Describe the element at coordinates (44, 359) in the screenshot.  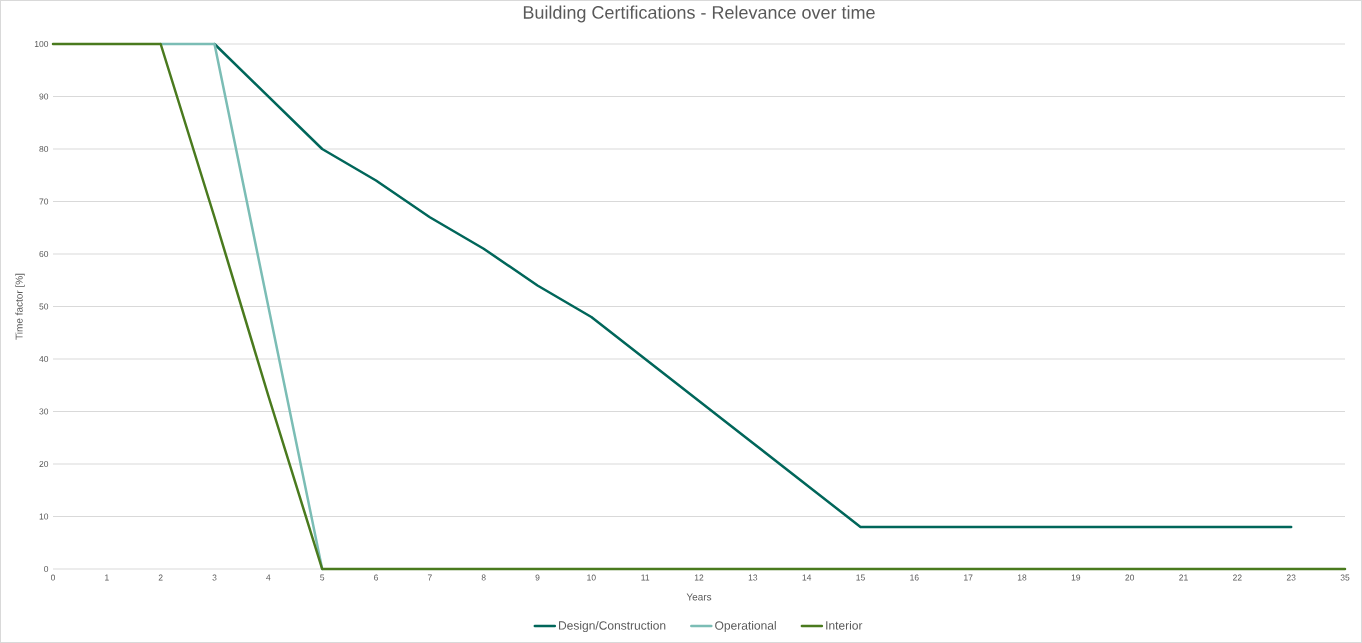
I see `y-tick-label: 40` at that location.